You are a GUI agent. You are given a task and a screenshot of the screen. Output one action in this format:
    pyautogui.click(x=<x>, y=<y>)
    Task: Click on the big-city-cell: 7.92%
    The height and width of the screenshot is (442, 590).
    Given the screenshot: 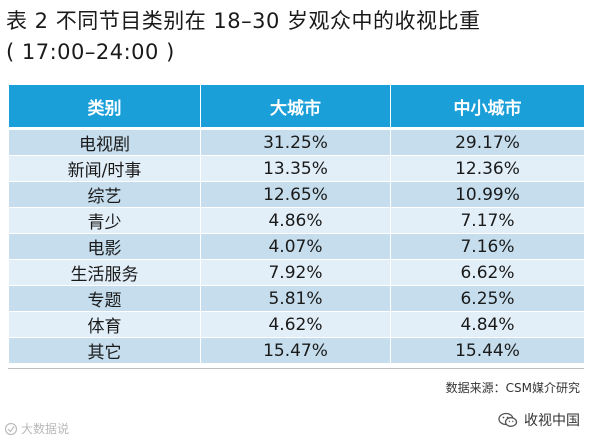 What is the action you would take?
    pyautogui.click(x=295, y=272)
    